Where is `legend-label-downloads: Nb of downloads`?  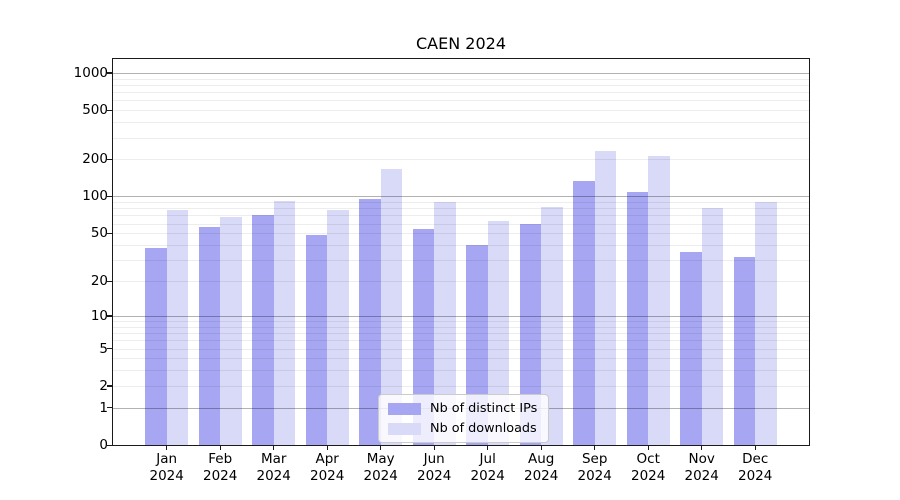
legend-label-downloads: Nb of downloads is located at coordinates (483, 428).